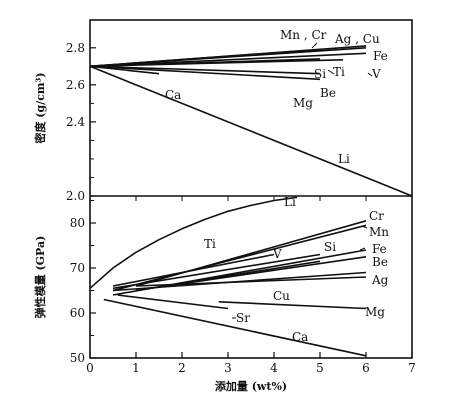 The image size is (453, 403). What do you see at coordinates (376, 216) in the screenshot?
I see `series-label: Cr` at bounding box center [376, 216].